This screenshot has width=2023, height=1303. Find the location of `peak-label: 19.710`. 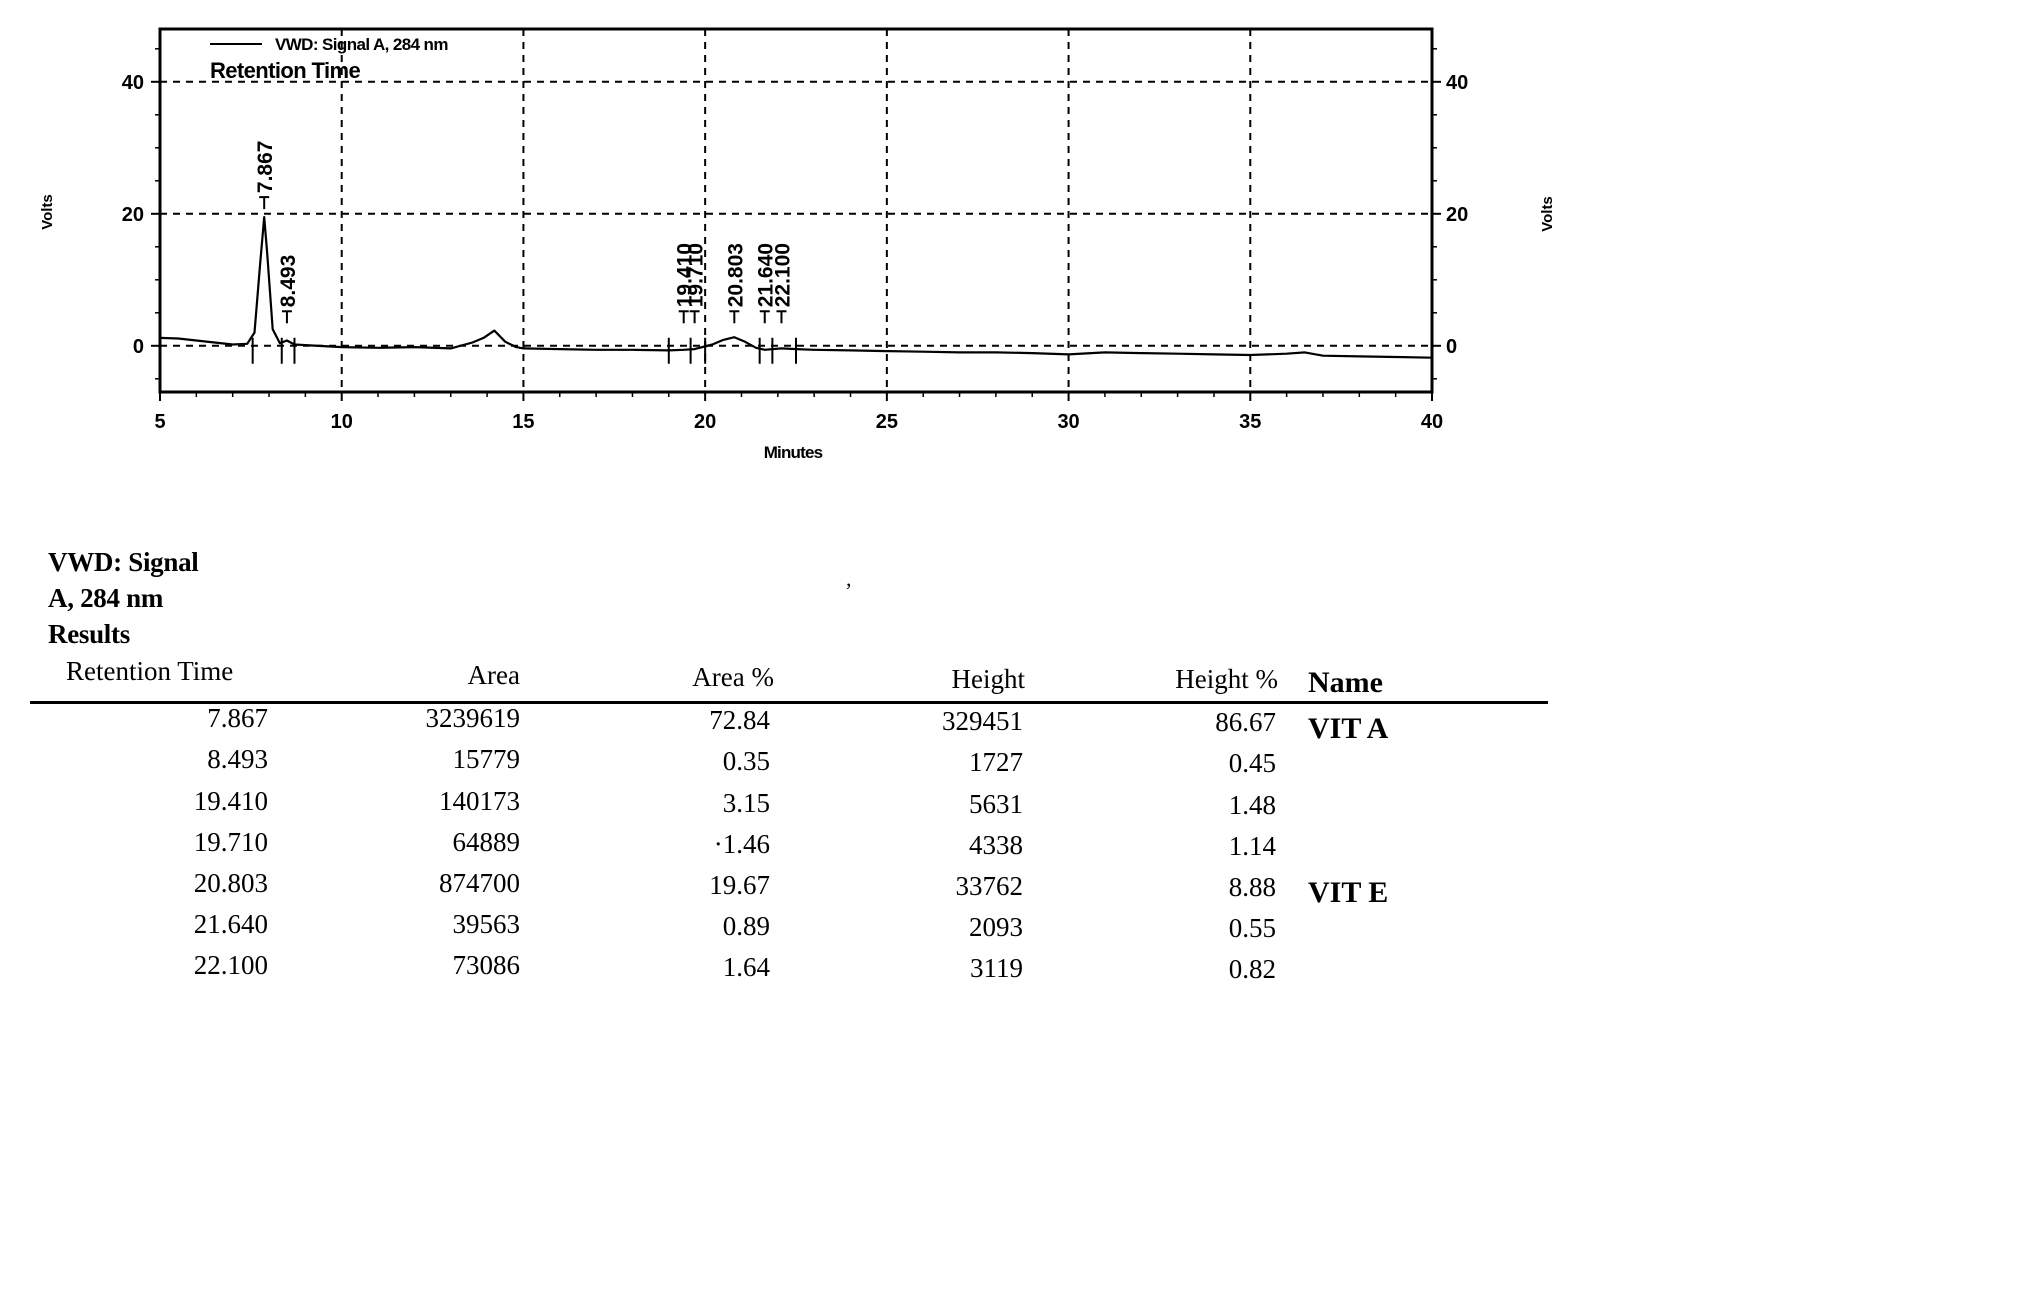

peak-label: 19.710 is located at coordinates (696, 275).